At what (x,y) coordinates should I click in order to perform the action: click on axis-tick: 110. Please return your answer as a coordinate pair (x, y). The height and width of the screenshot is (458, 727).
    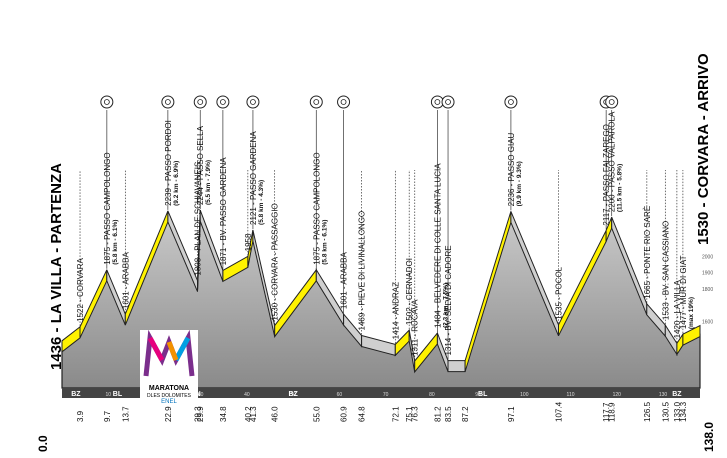
    Looking at the image, I should click on (571, 395).